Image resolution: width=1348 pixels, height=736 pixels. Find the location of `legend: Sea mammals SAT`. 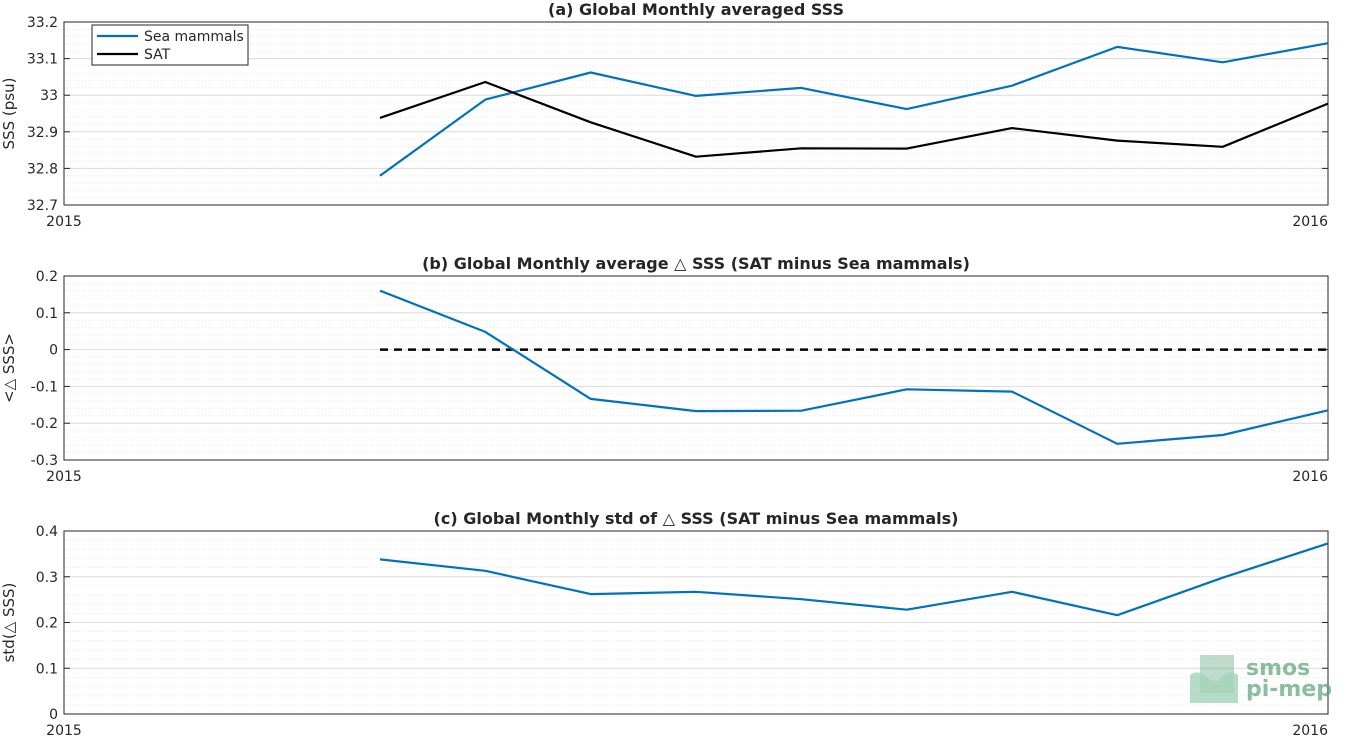

legend: Sea mammals SAT is located at coordinates (170, 45).